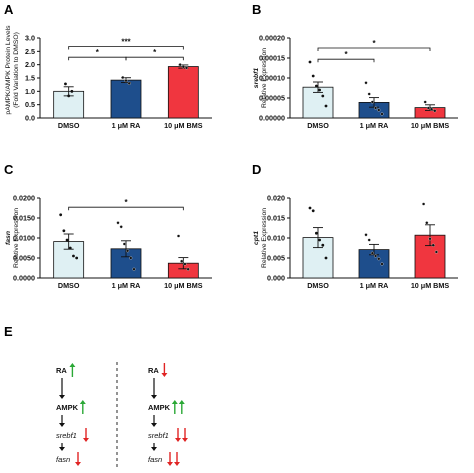 The height and width of the screenshot is (473, 474). I want to click on y-tick-label: 2.0, so click(30, 64).